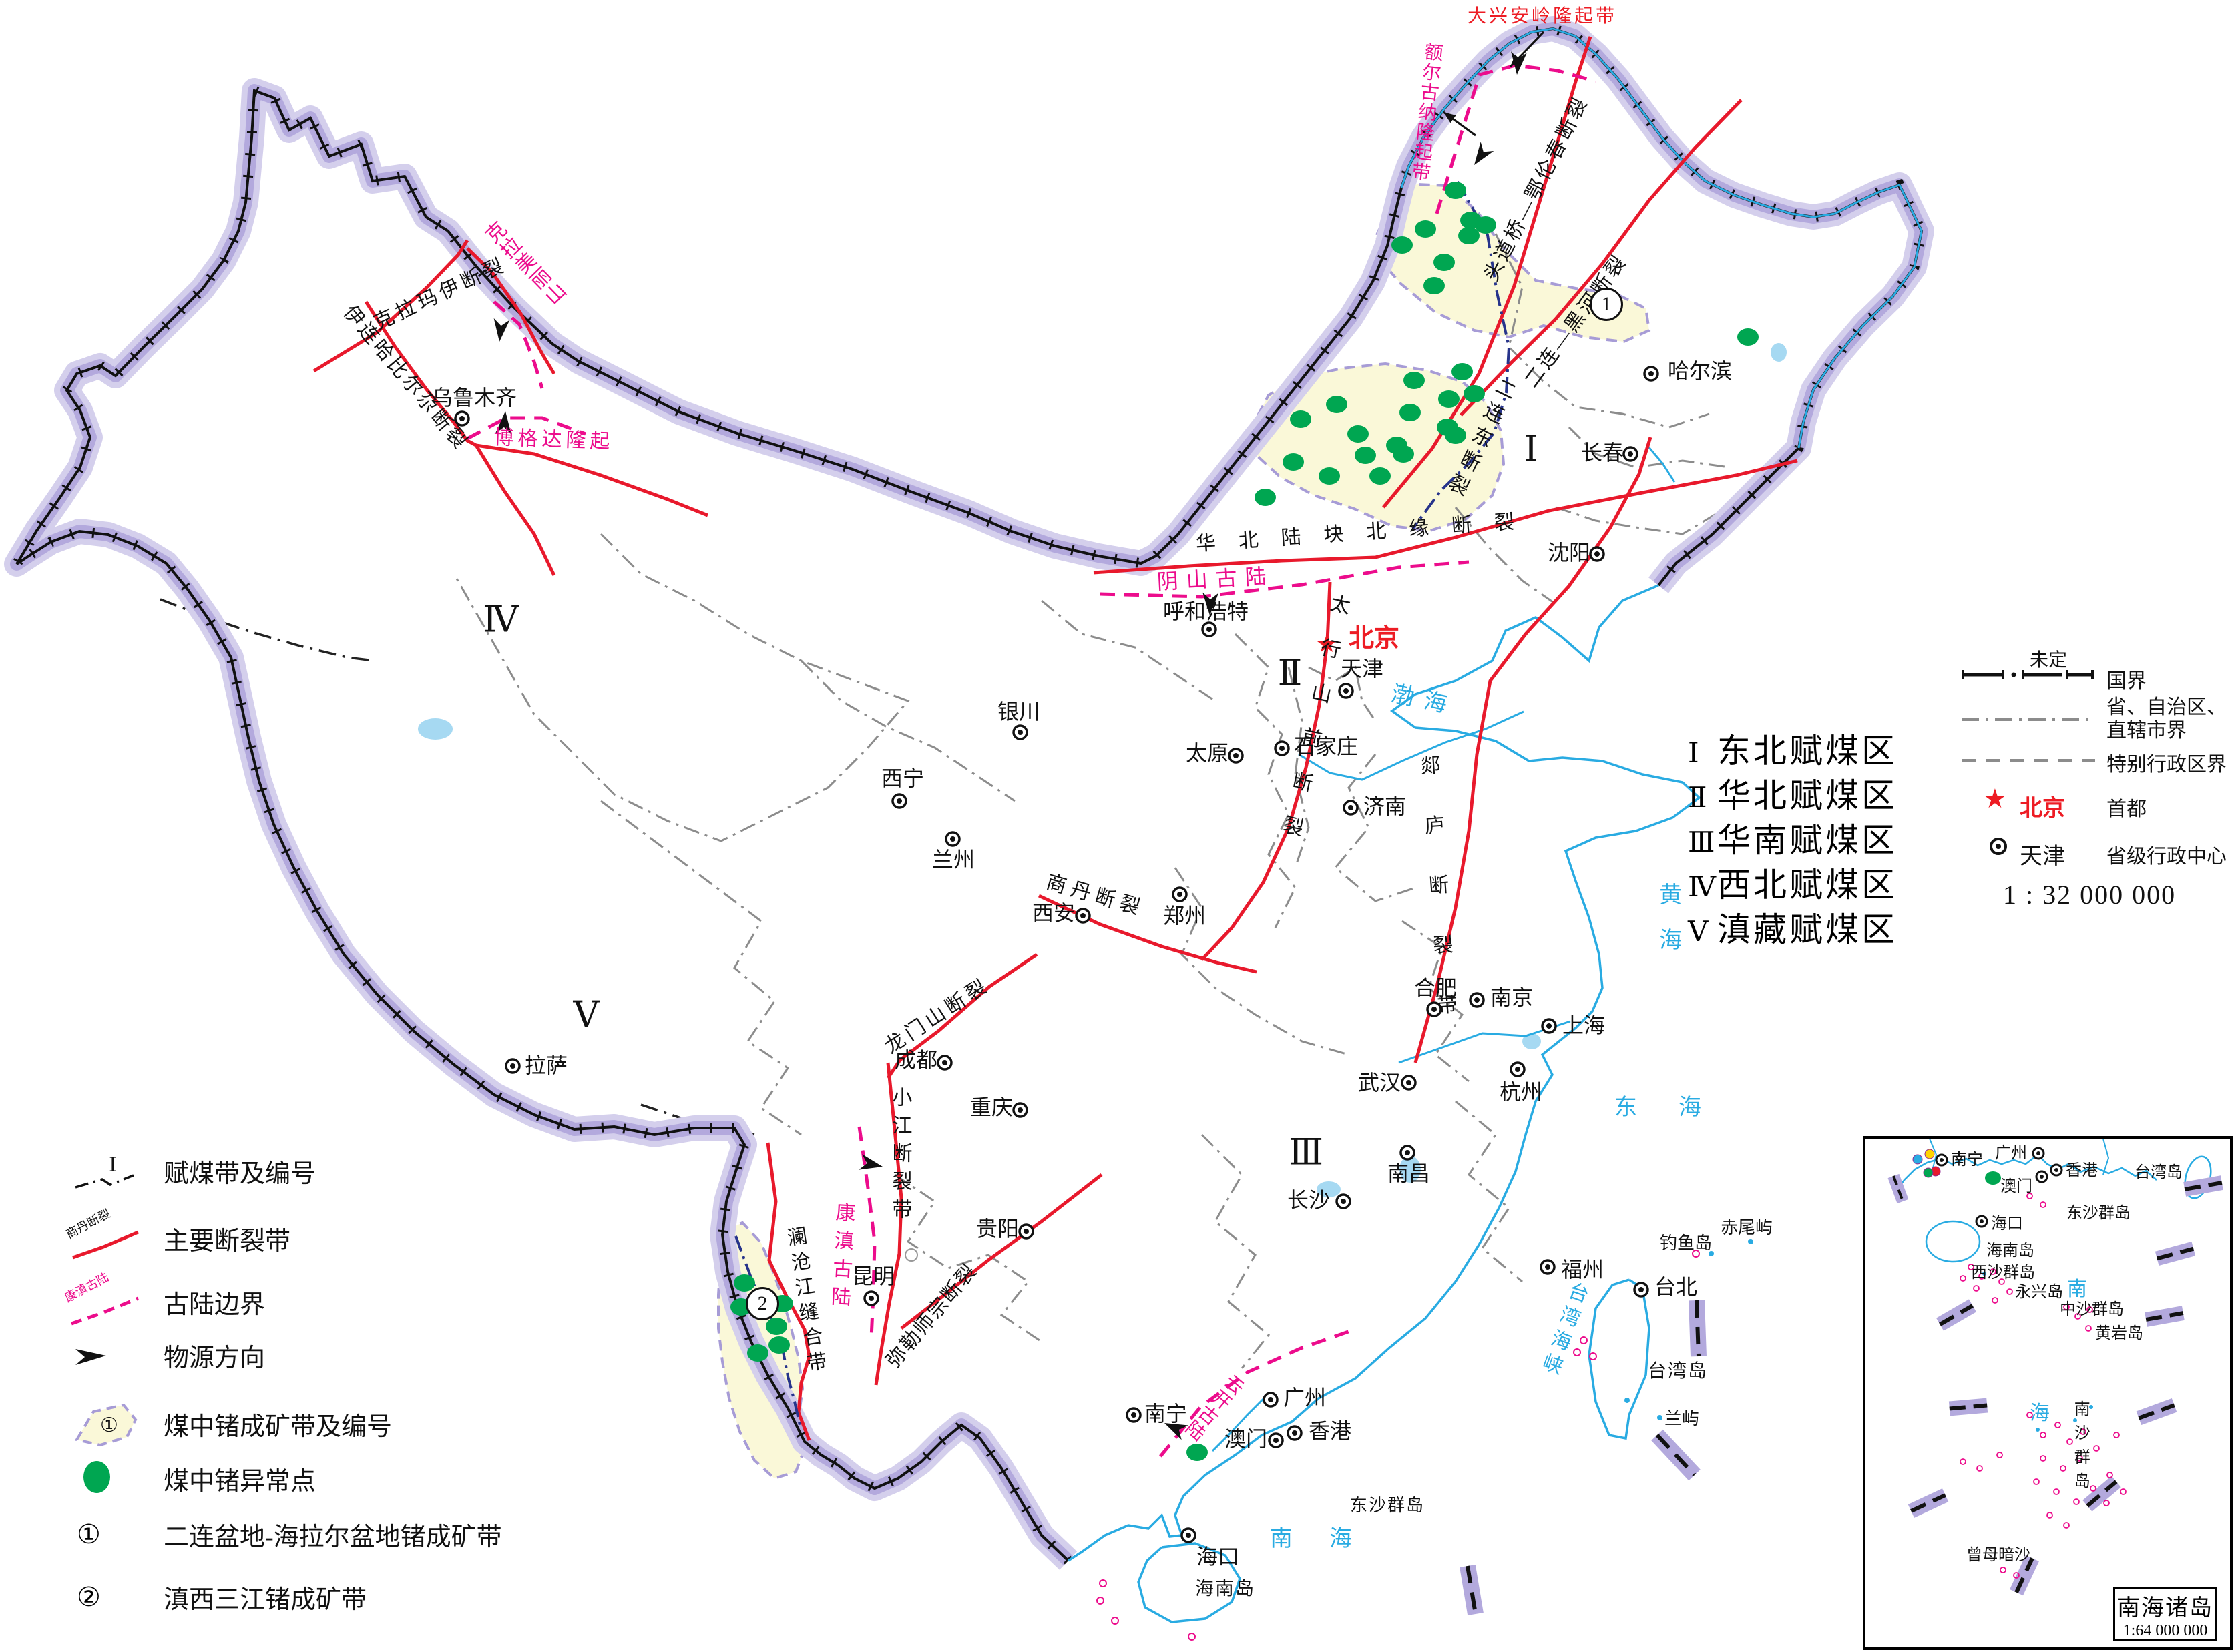  What do you see at coordinates (1993, 1178) in the screenshot?
I see `inset-ge-dot` at bounding box center [1993, 1178].